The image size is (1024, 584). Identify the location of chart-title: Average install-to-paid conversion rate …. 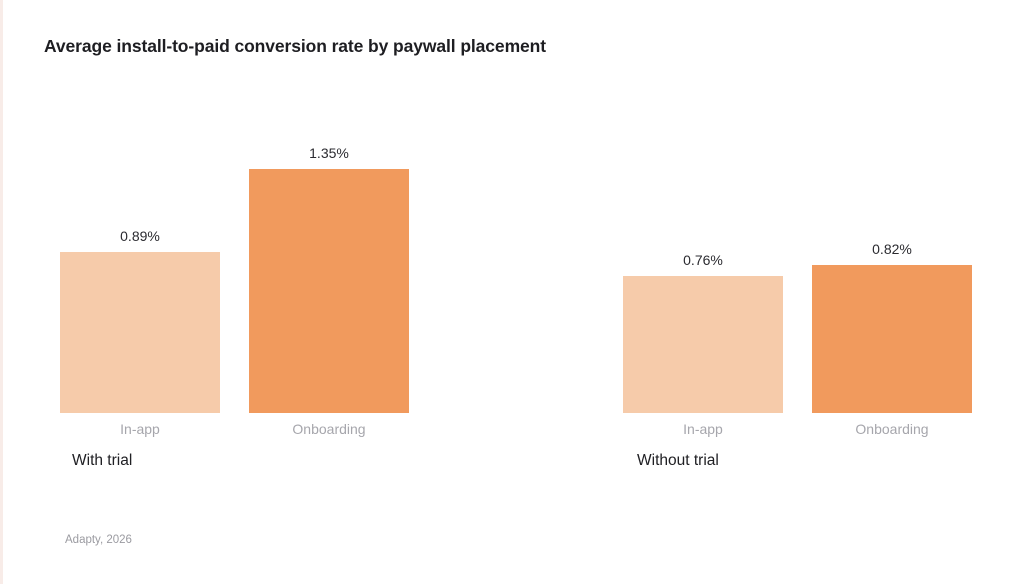
(295, 46).